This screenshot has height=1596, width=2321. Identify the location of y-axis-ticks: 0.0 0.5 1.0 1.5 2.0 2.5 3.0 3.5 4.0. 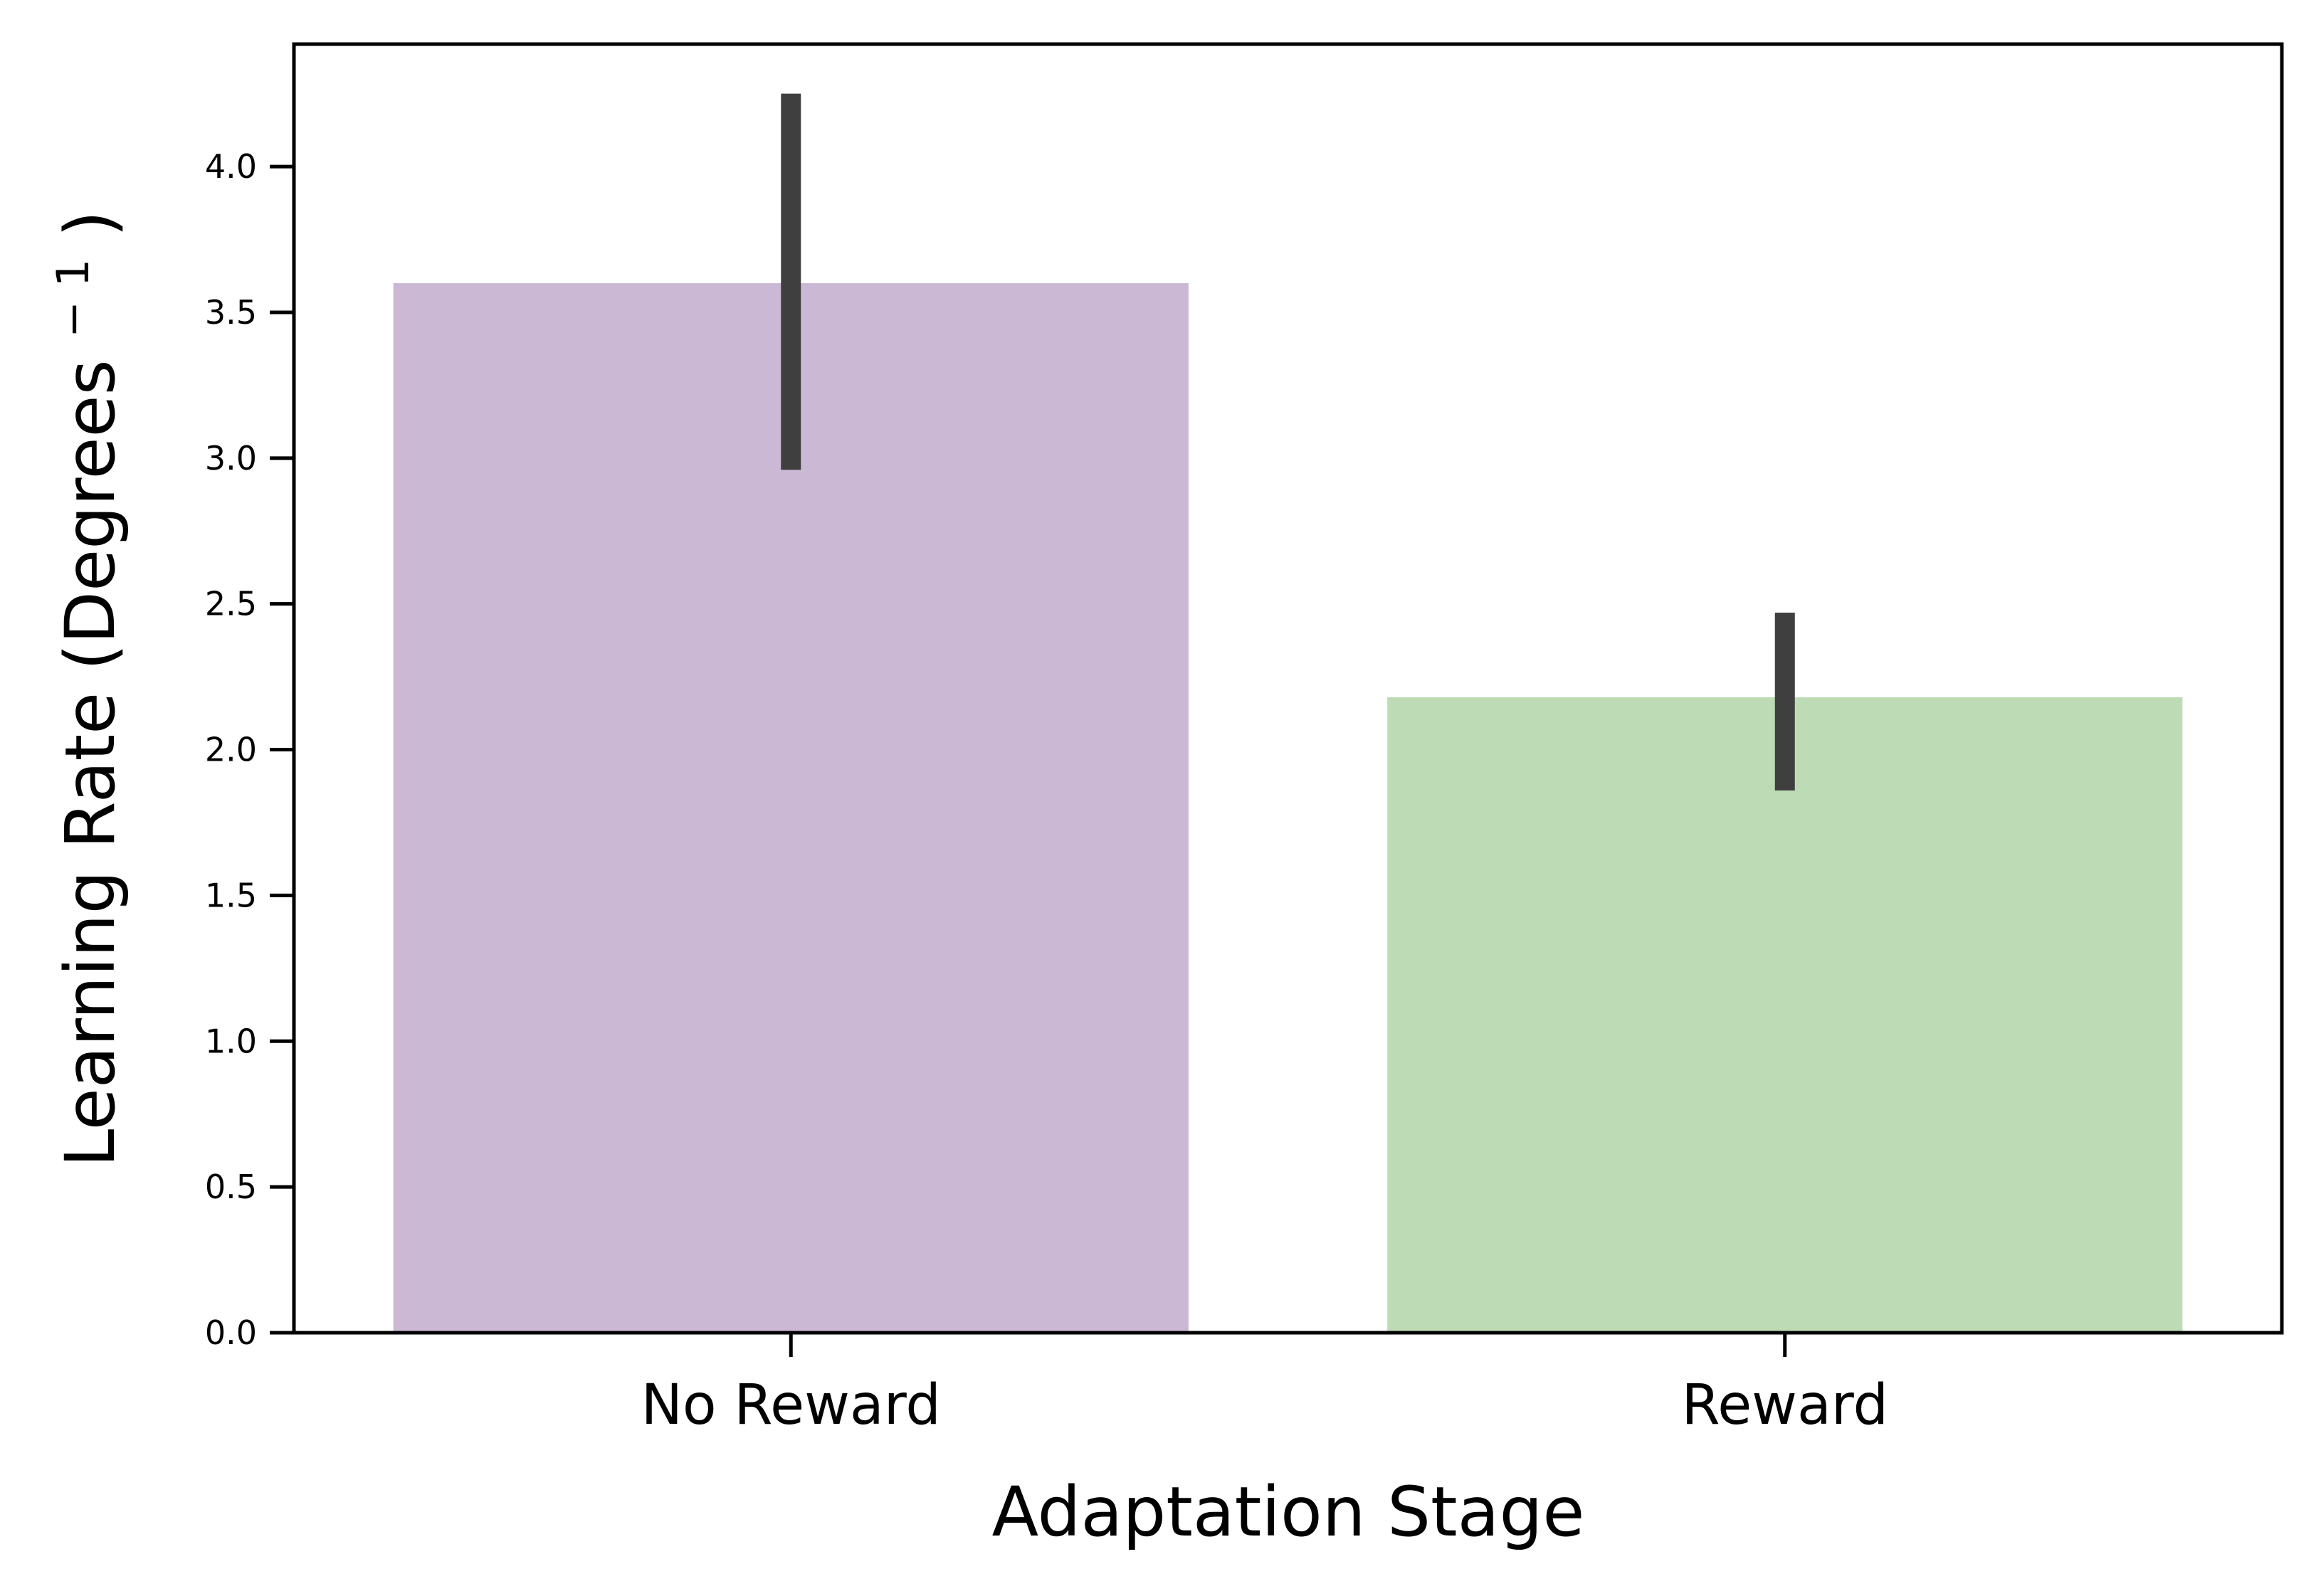
(249, 750).